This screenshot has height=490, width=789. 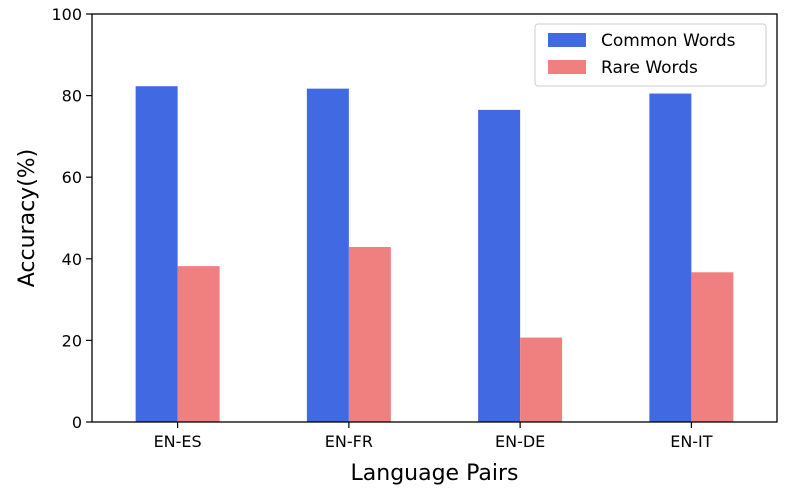 I want to click on legend: Common Words Rare Words, so click(x=650, y=55).